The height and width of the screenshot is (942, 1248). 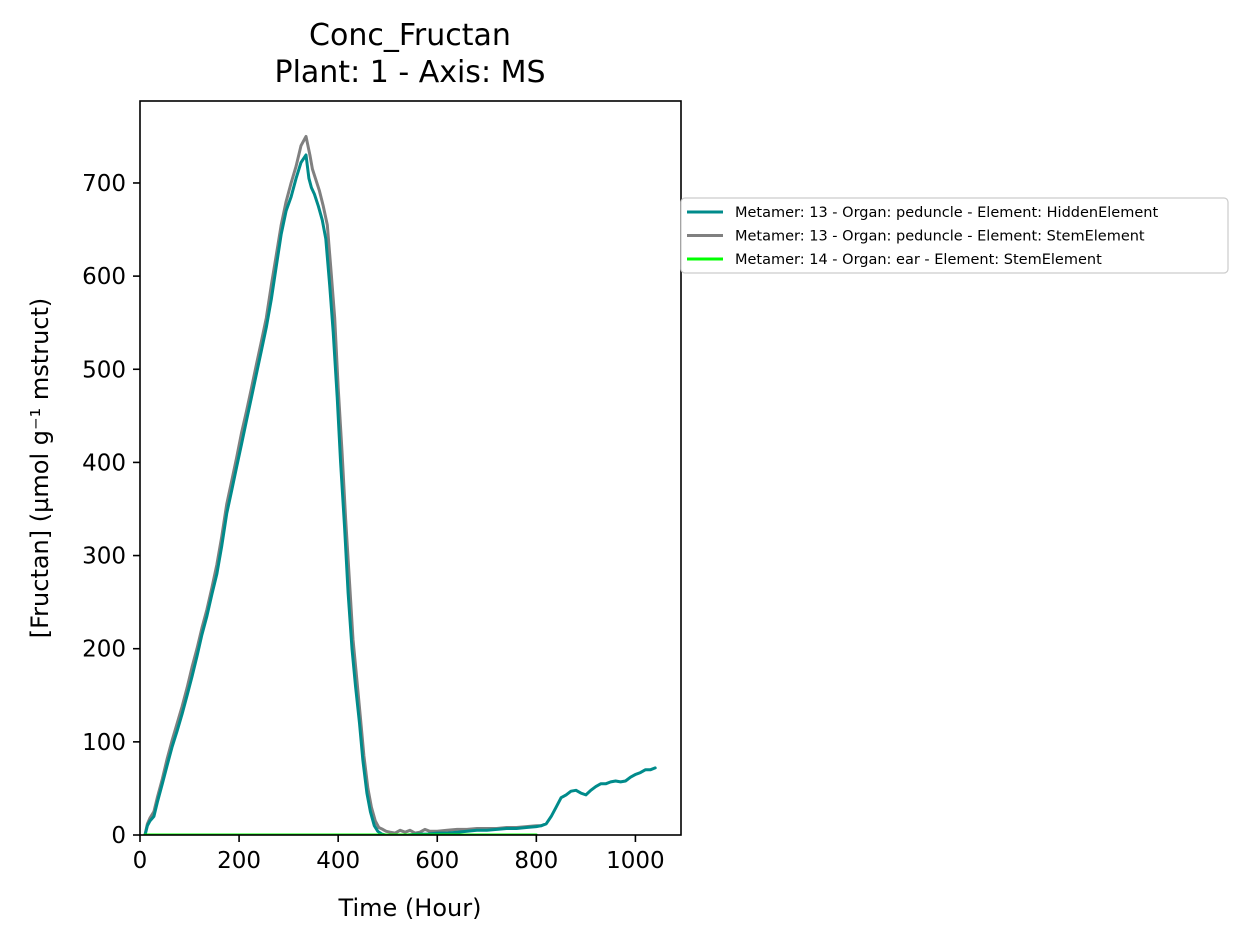 I want to click on y-tick-label: 500, so click(x=104, y=370).